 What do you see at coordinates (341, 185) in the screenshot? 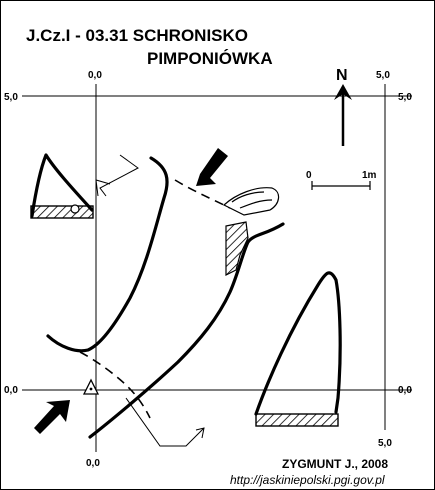
I see `scale-bar` at bounding box center [341, 185].